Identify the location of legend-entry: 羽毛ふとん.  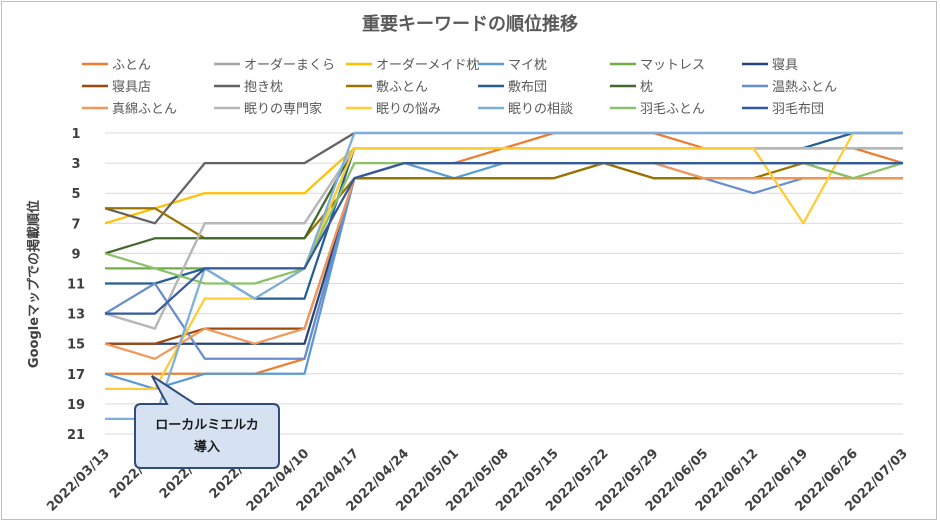
(672, 109).